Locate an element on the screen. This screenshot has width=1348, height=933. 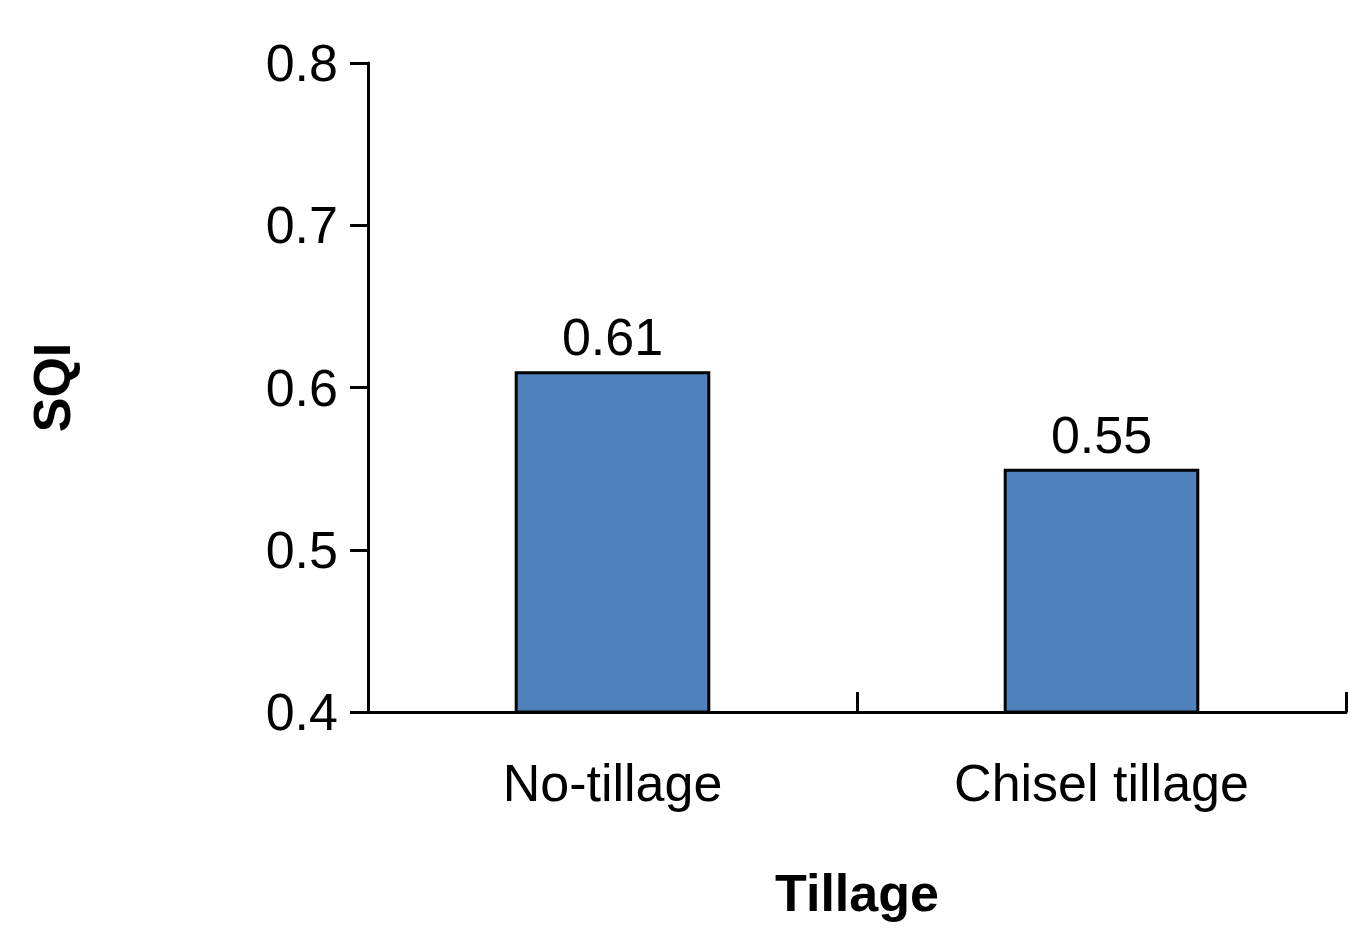
data-label: 0.61 is located at coordinates (612, 337).